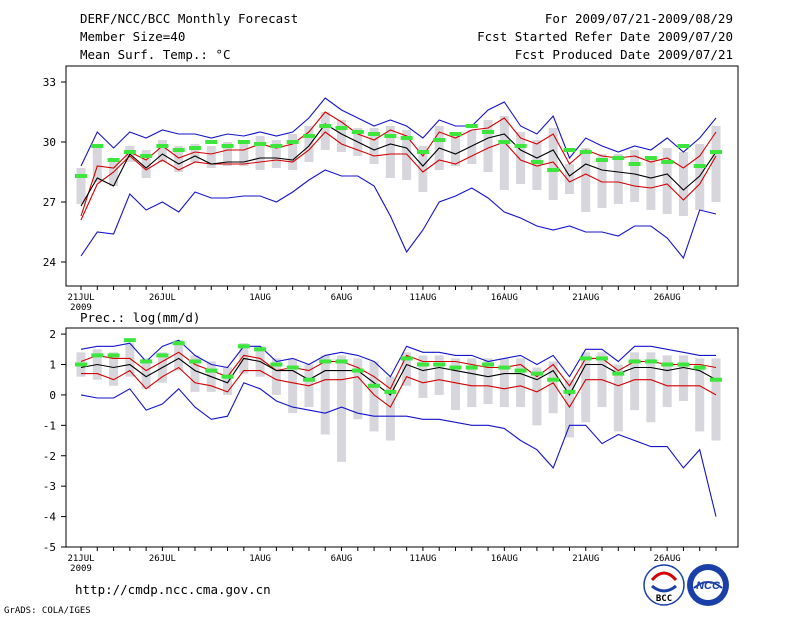 This screenshot has width=800, height=618. What do you see at coordinates (50, 517) in the screenshot?
I see `y-tick-label: -4` at bounding box center [50, 517].